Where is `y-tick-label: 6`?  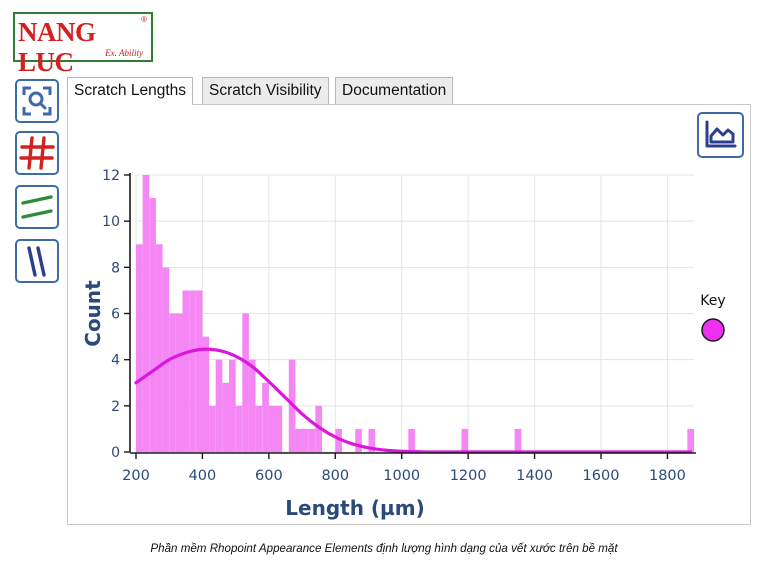
y-tick-label: 6 is located at coordinates (115, 315).